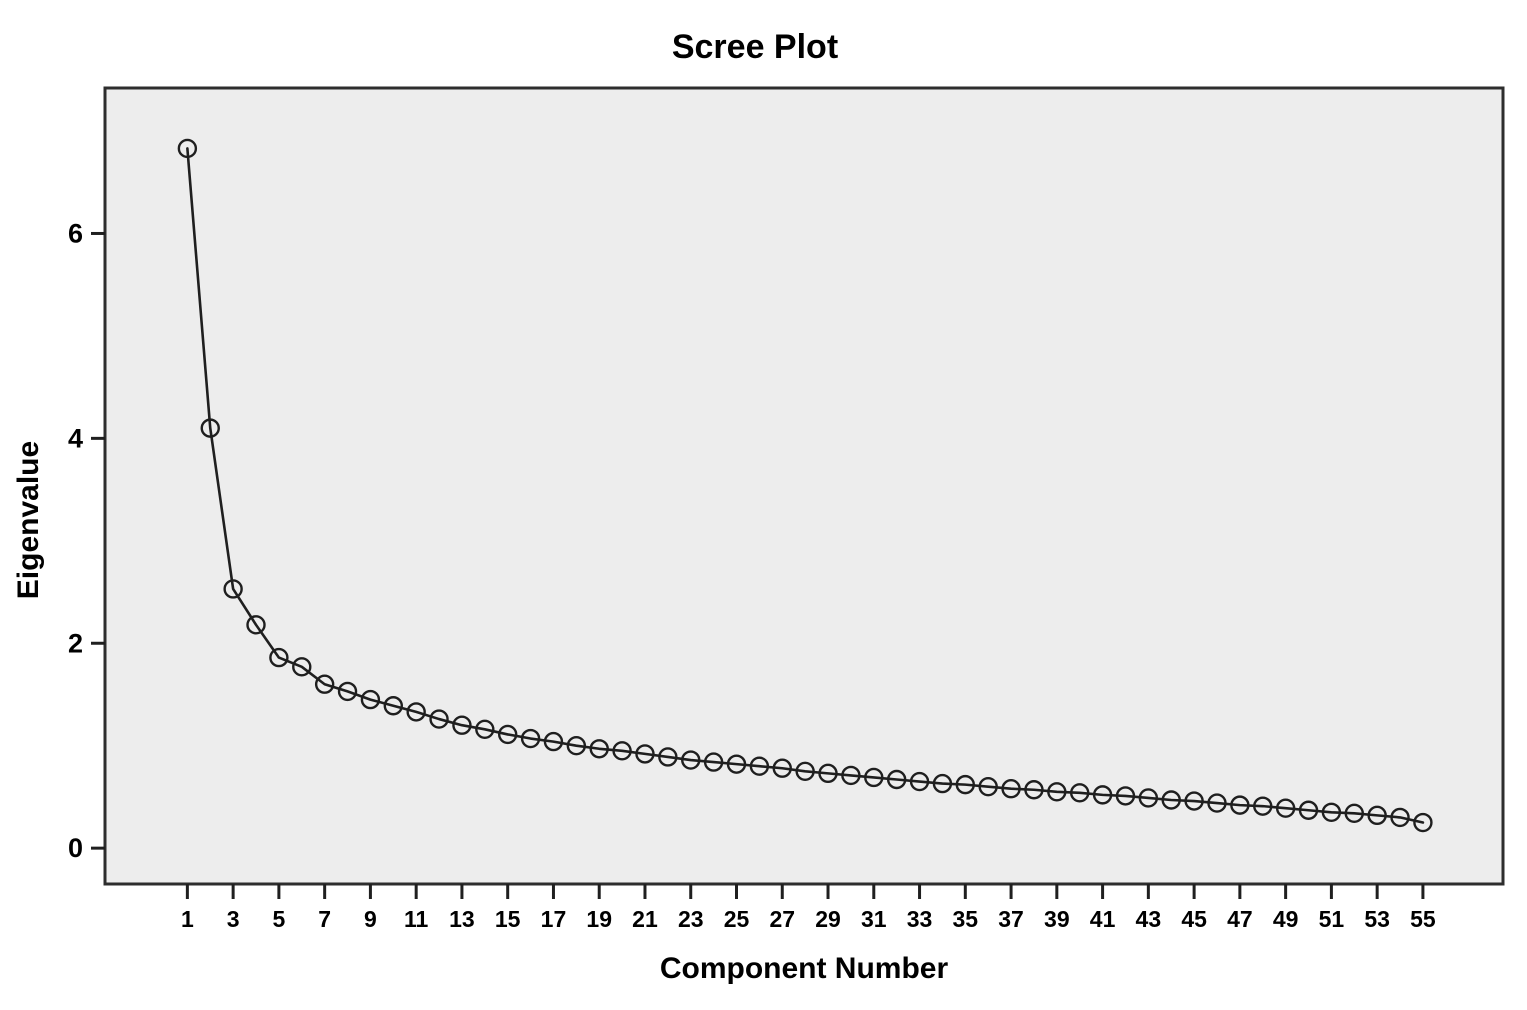  I want to click on y-tick-label: 4, so click(75, 438).